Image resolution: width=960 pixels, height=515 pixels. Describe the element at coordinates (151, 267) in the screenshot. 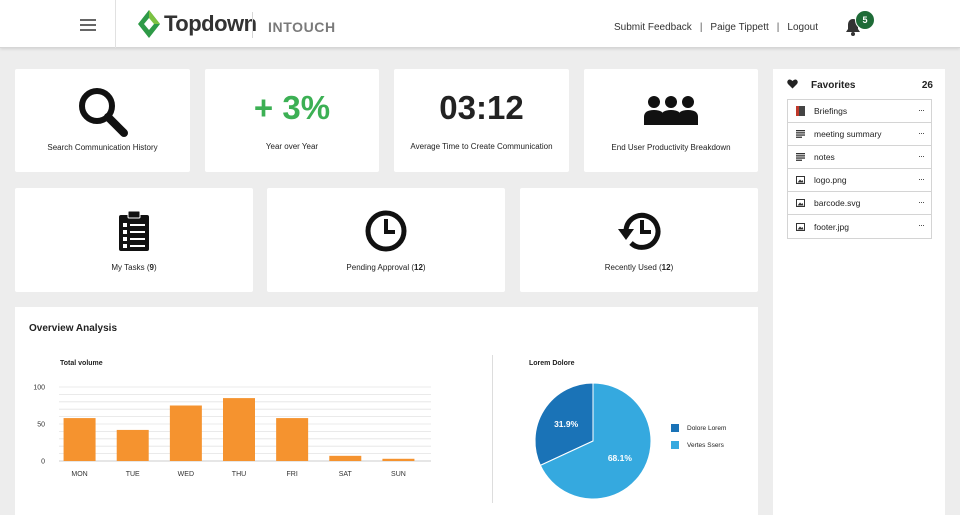

I see `my-tasks-count: 9` at that location.